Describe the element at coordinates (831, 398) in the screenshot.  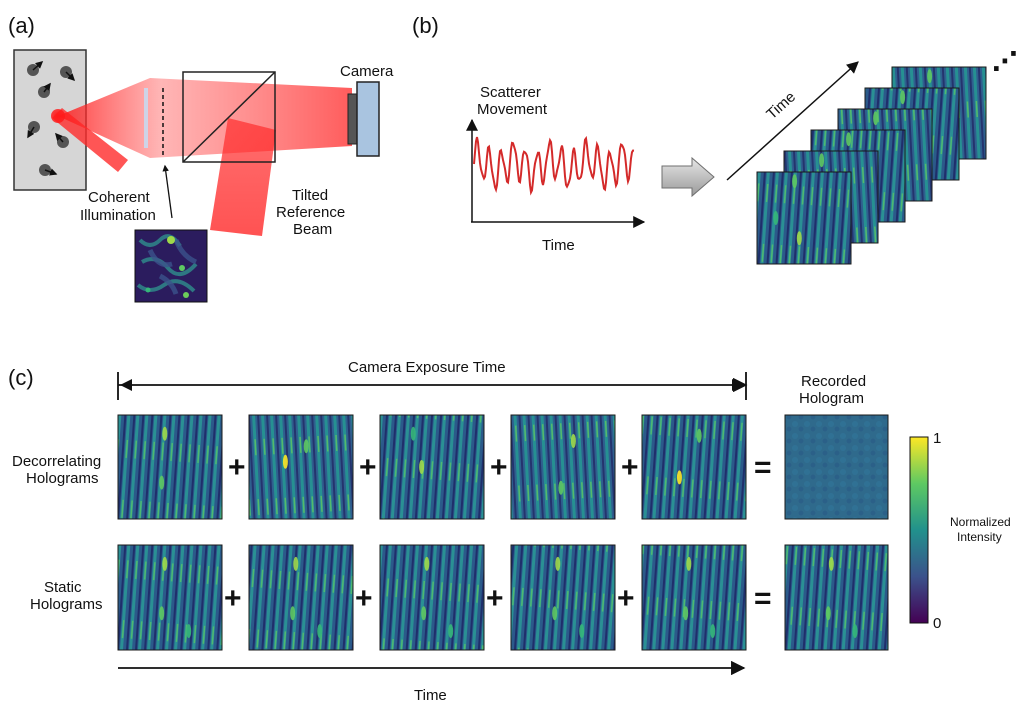
I see `recorded-label-line2: Hologram` at that location.